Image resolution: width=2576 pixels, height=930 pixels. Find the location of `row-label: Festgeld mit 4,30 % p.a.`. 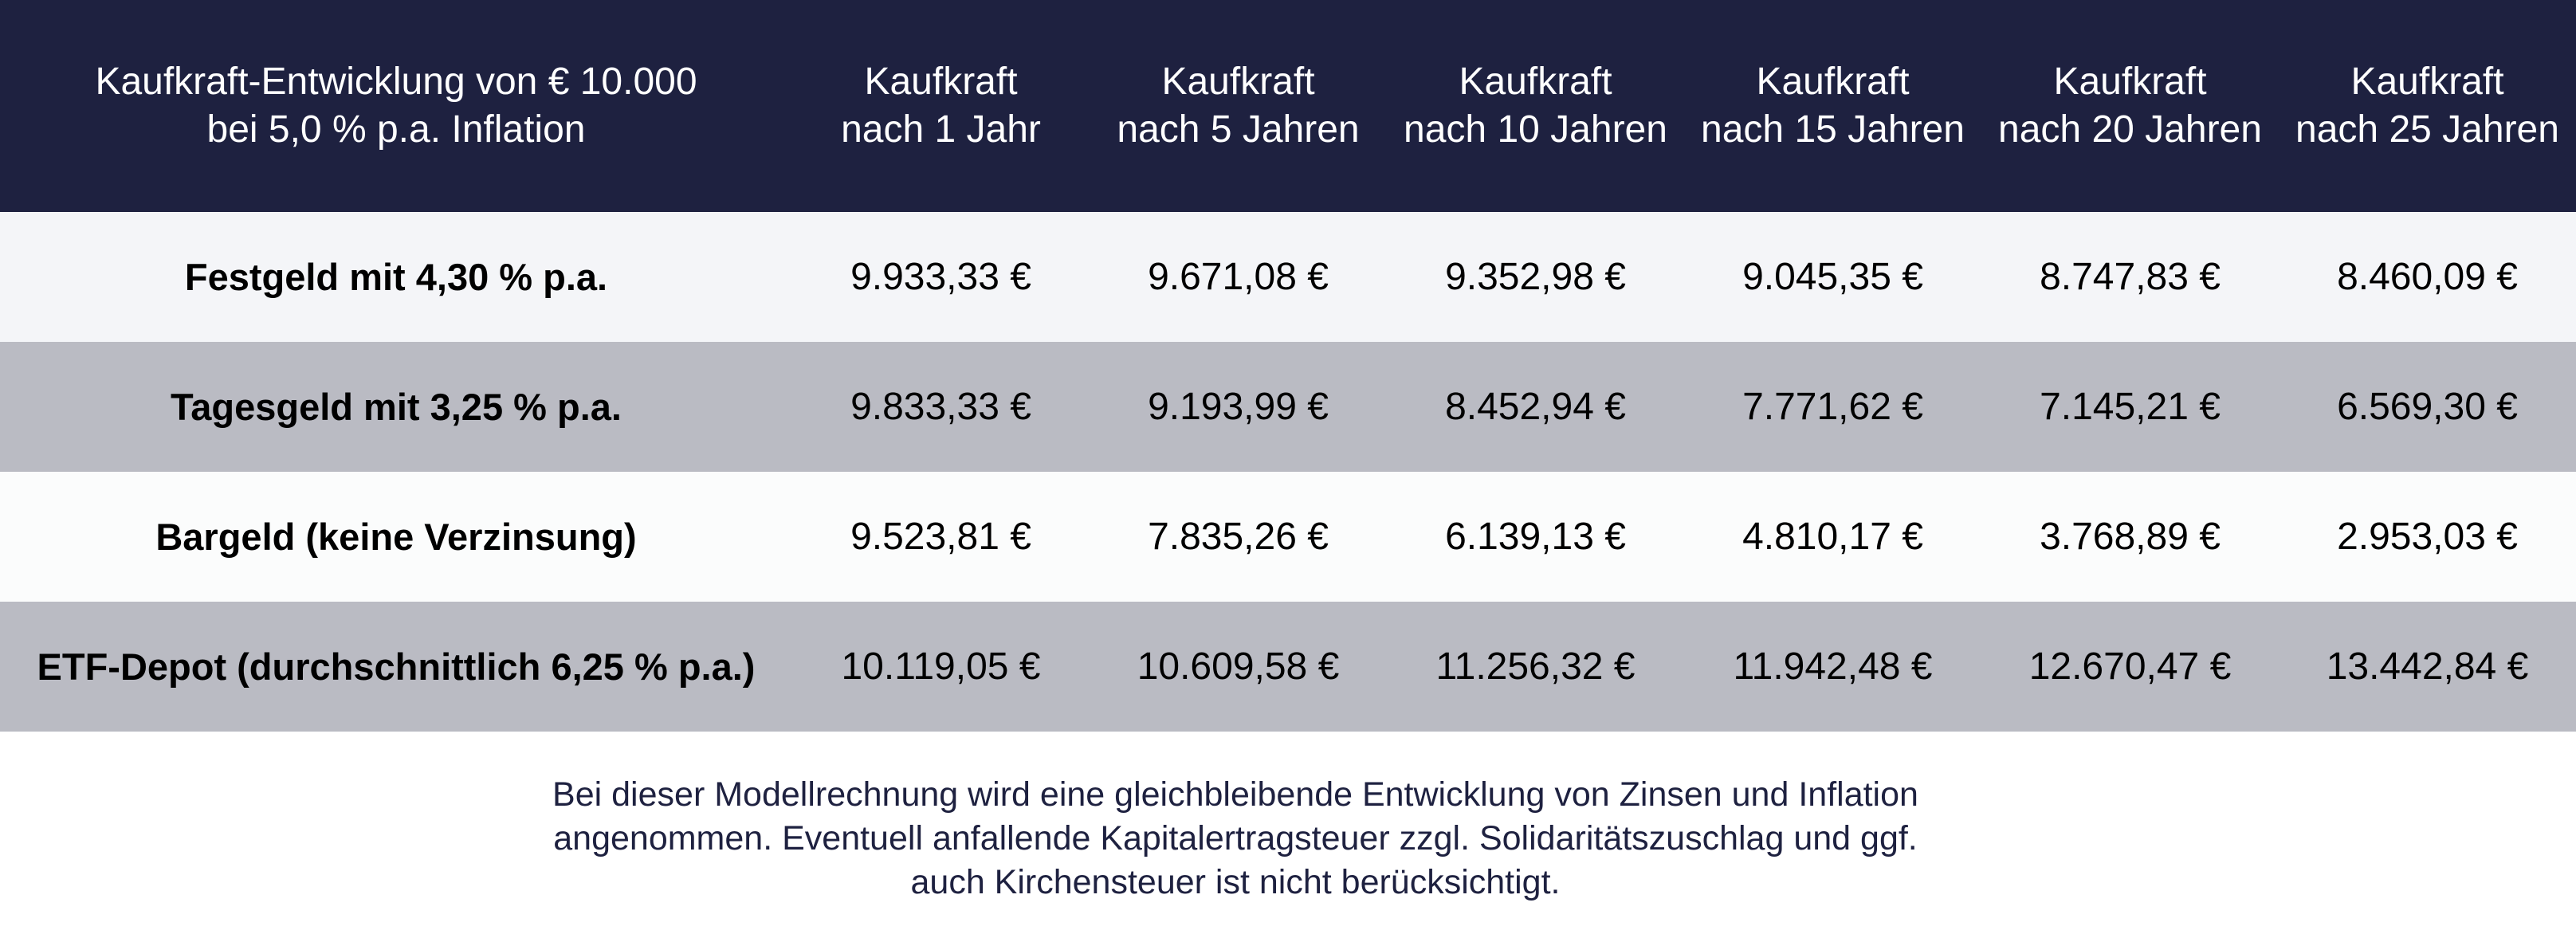

row-label: Festgeld mit 4,30 % p.a. is located at coordinates (396, 277).